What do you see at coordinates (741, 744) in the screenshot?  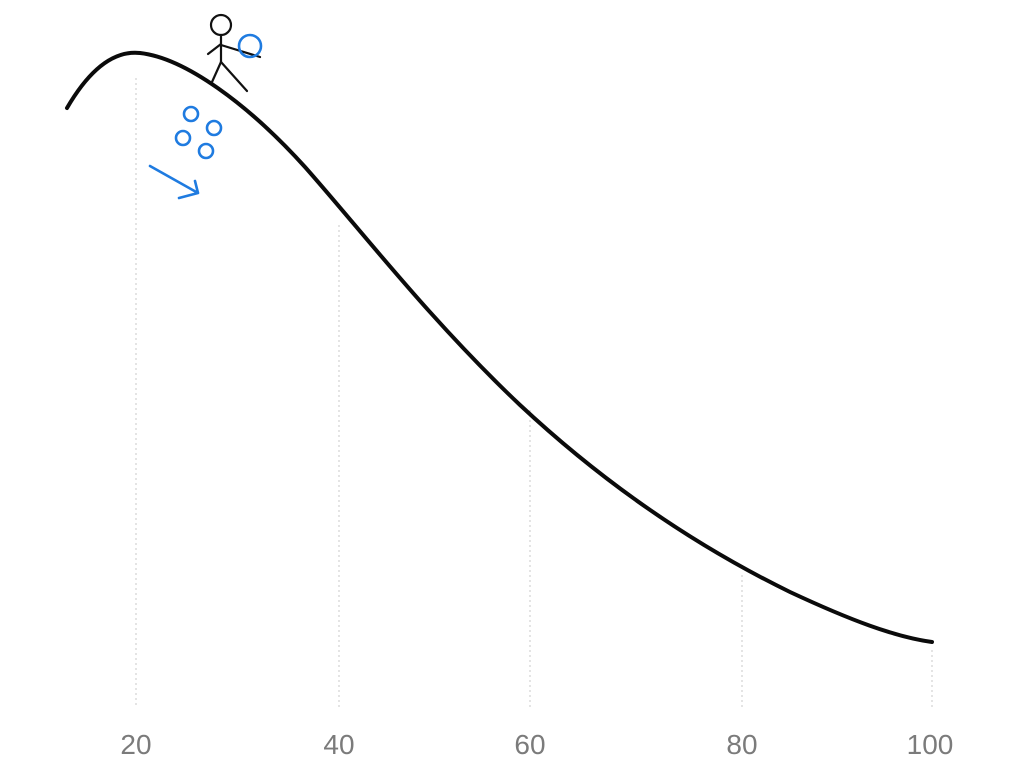 I see `tick-label-80: 80` at bounding box center [741, 744].